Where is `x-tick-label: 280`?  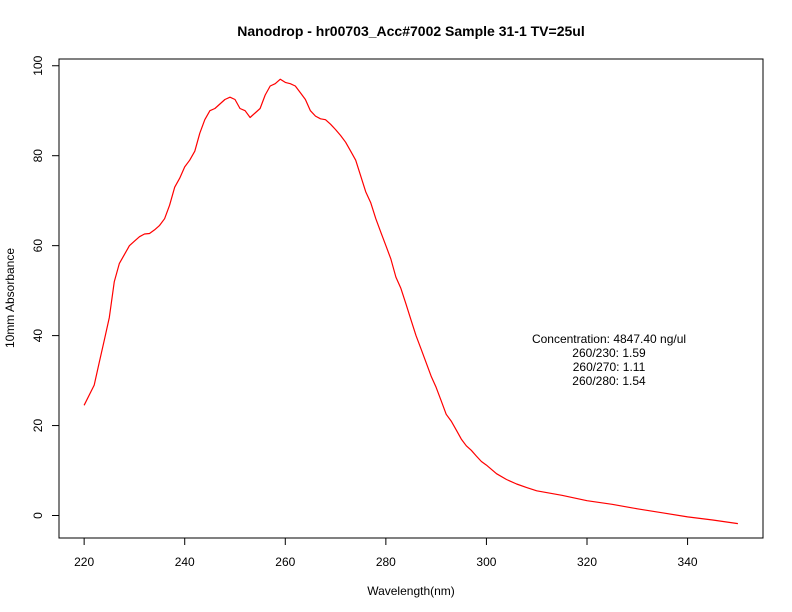 x-tick-label: 280 is located at coordinates (386, 562).